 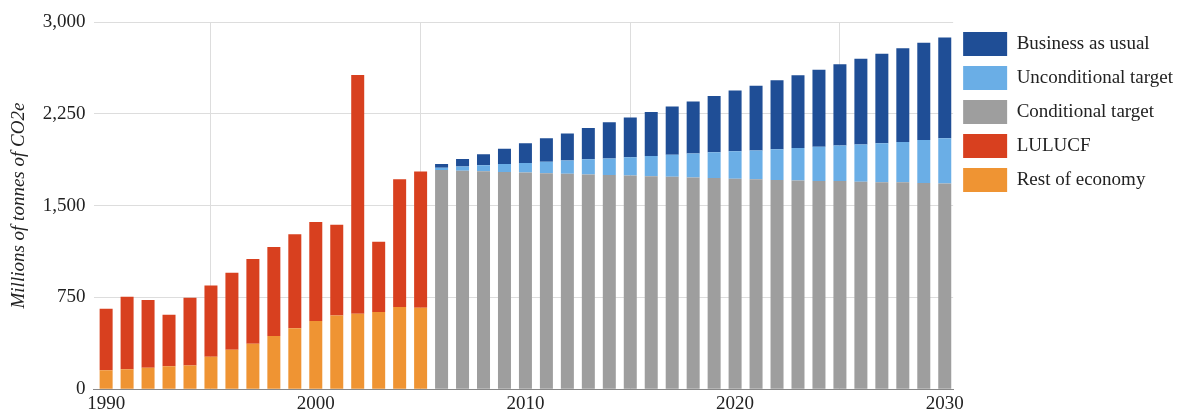 What do you see at coordinates (18, 206) in the screenshot?
I see `y-axis-title: Millions of tonnes of CO2e` at bounding box center [18, 206].